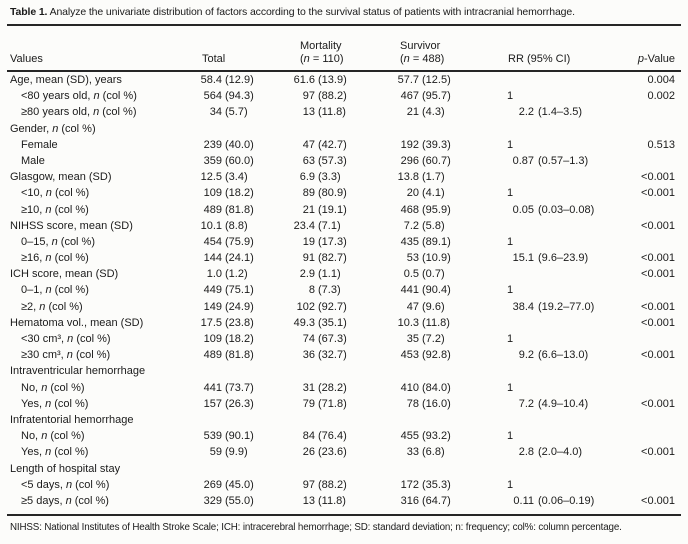 Image resolution: width=688 pixels, height=544 pixels. I want to click on survivor-cell: 57.7 (12.5), so click(424, 80).